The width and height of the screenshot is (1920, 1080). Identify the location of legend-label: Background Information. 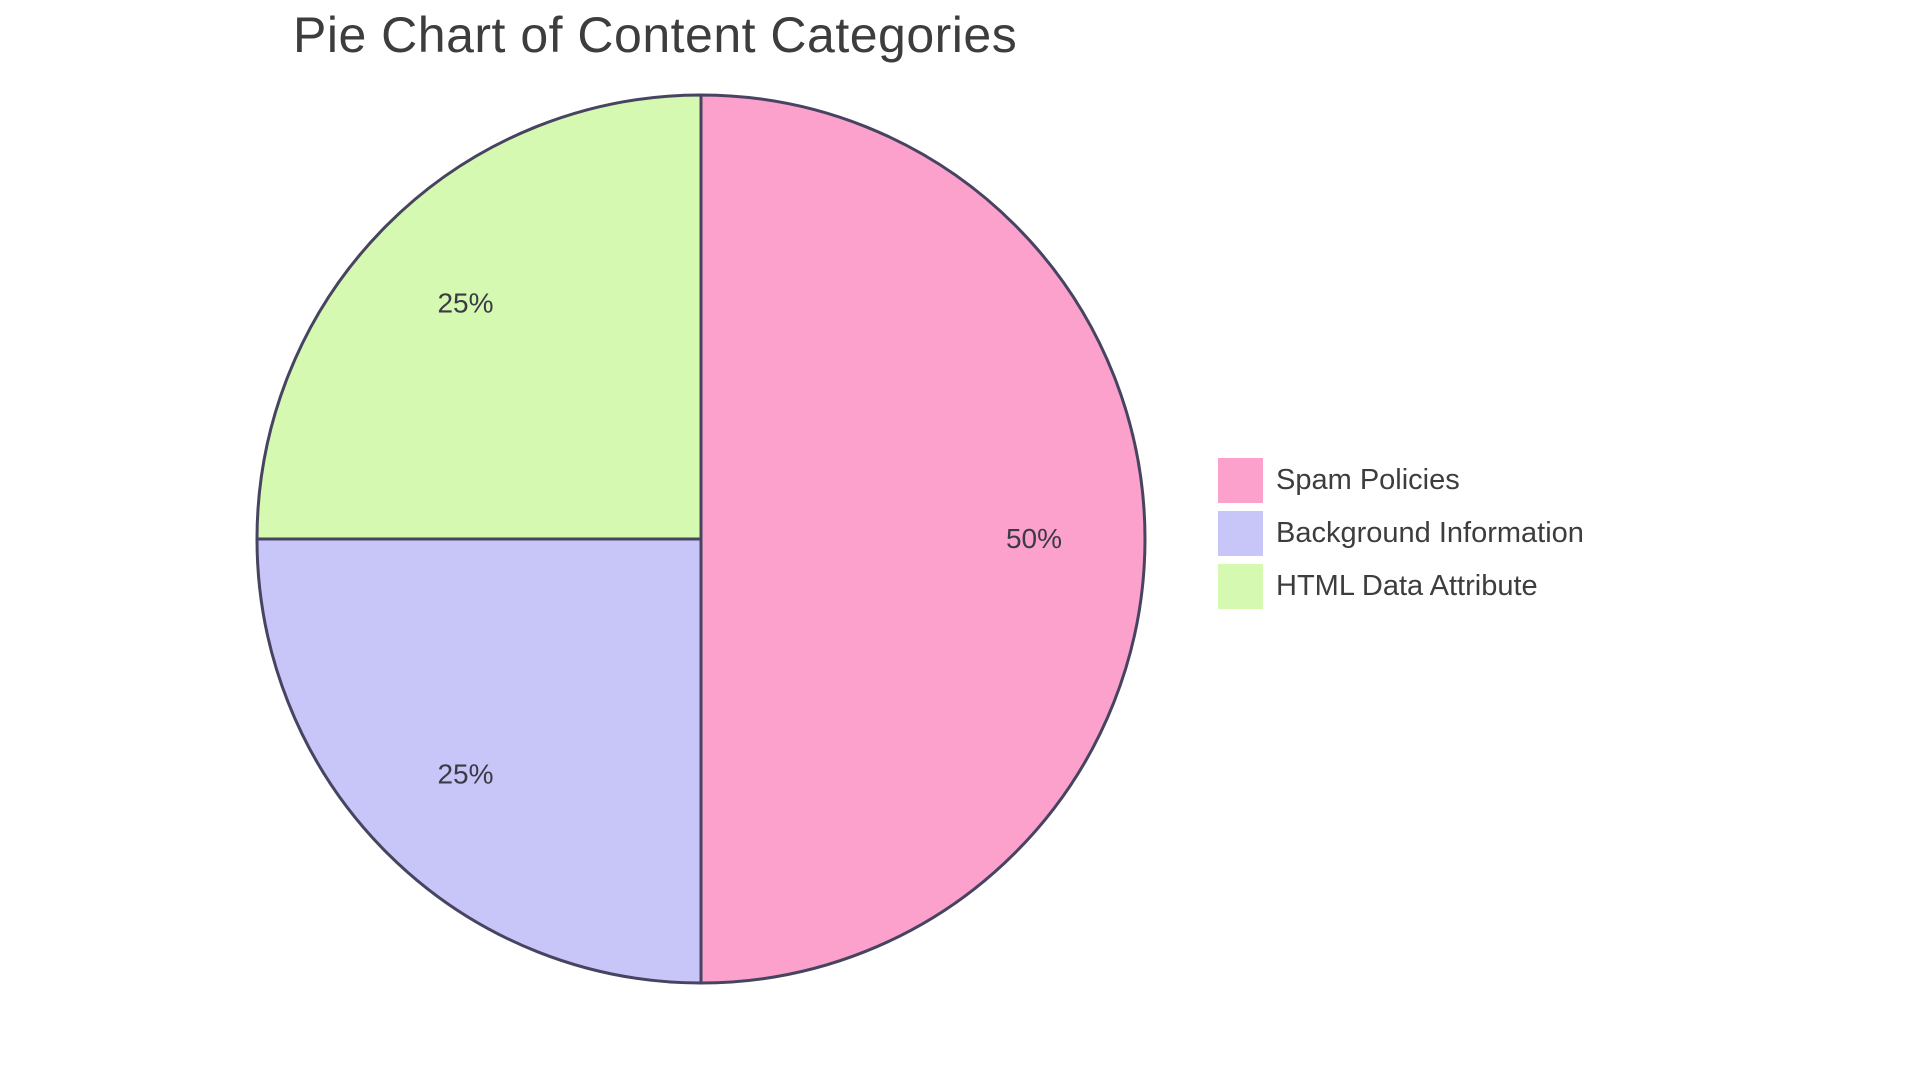
(1430, 533).